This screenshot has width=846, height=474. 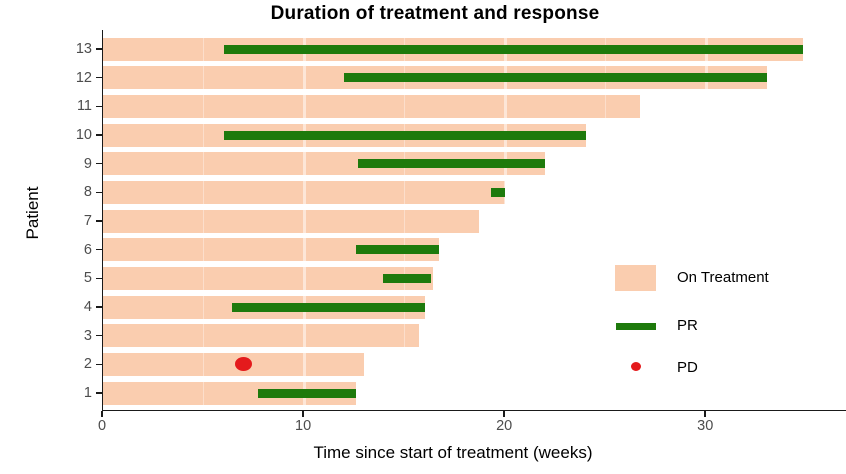 What do you see at coordinates (32, 213) in the screenshot?
I see `y-axis-title: Patient` at bounding box center [32, 213].